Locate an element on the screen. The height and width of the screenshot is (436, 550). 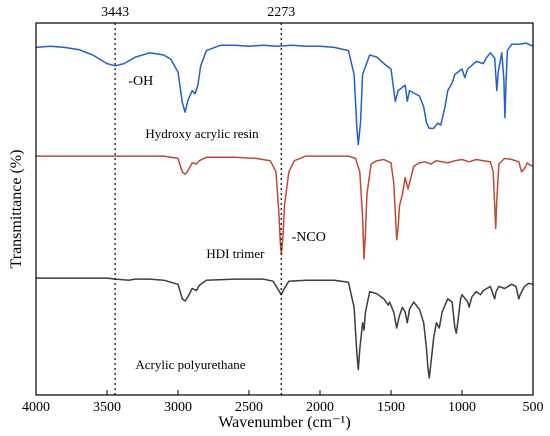
x-tick-label-2000: 2000 is located at coordinates (320, 407).